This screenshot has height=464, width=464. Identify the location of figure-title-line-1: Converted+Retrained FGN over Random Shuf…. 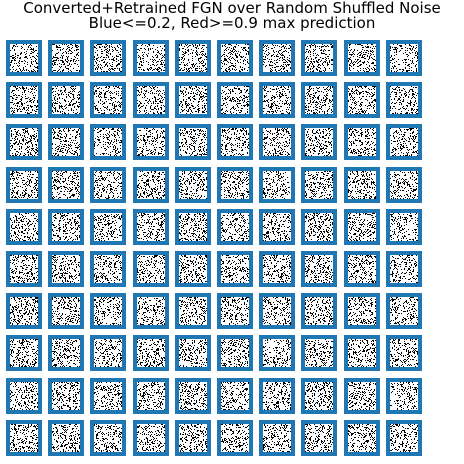
(232, 8).